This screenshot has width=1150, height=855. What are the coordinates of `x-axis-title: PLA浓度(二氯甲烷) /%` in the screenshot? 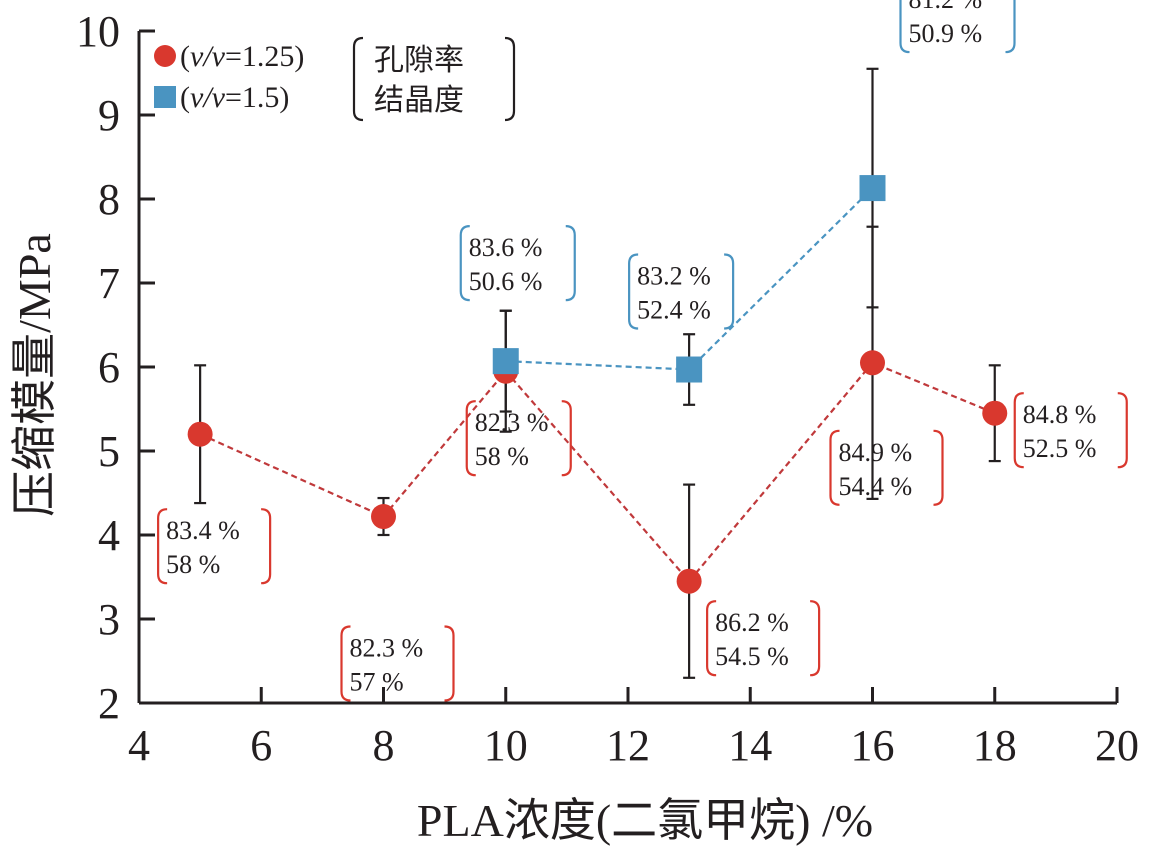 It's located at (645, 820).